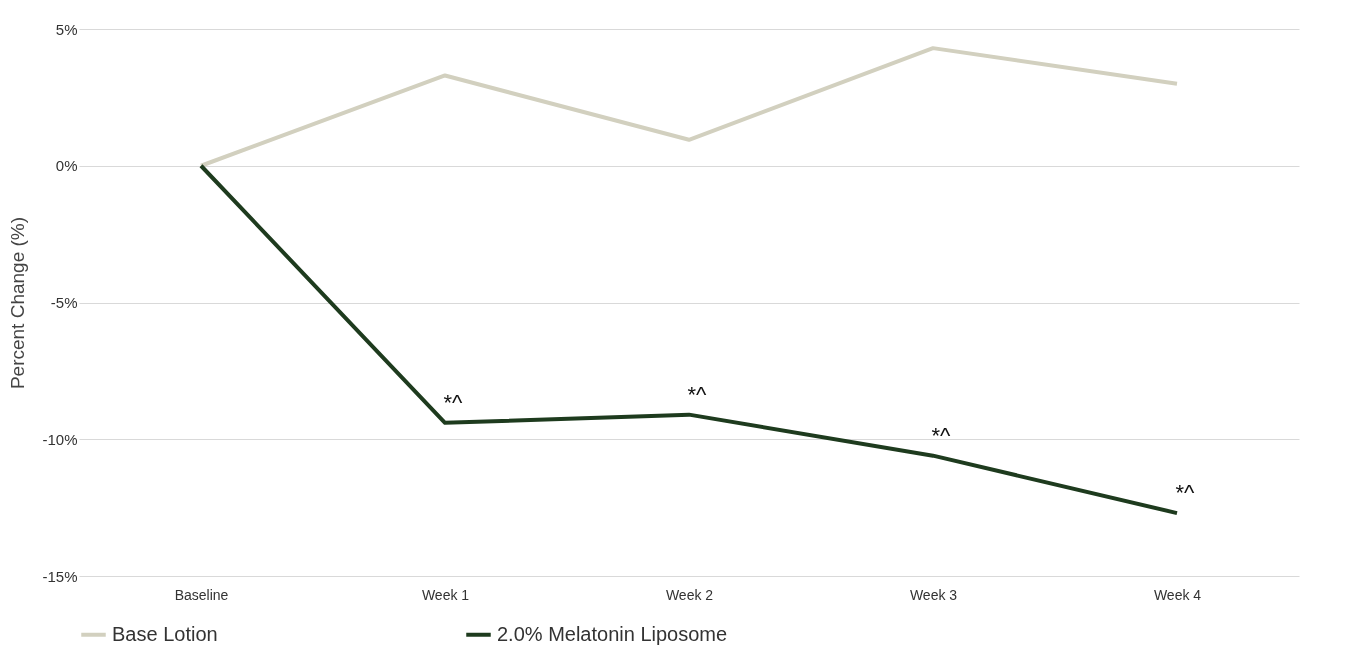 The width and height of the screenshot is (1358, 661). What do you see at coordinates (60, 439) in the screenshot?
I see `y-tick-label: -10%` at bounding box center [60, 439].